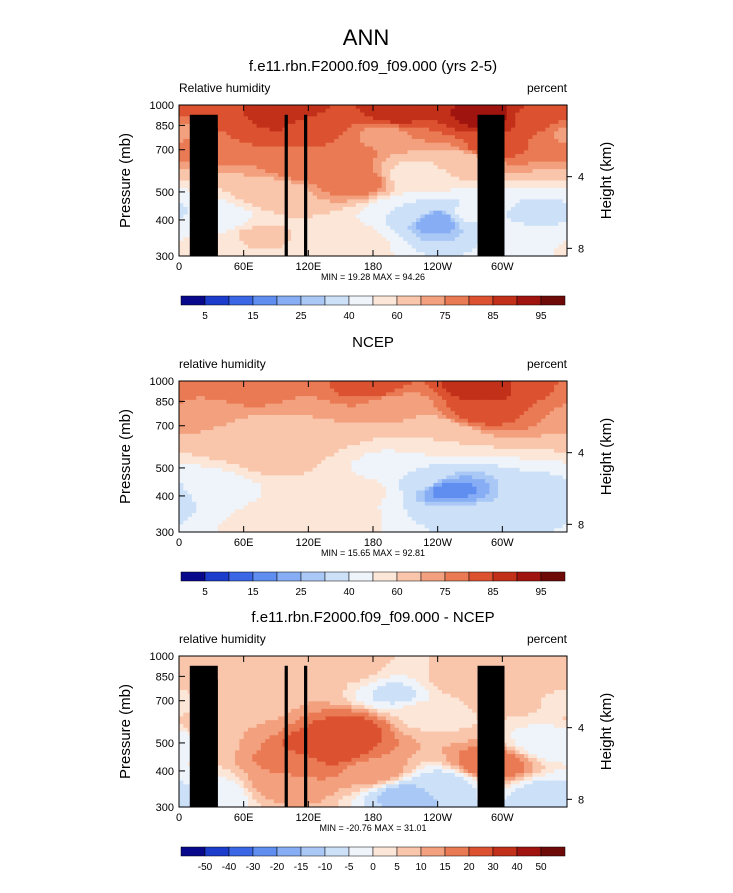  What do you see at coordinates (502, 267) in the screenshot?
I see `x-tick-label: 60W` at bounding box center [502, 267].